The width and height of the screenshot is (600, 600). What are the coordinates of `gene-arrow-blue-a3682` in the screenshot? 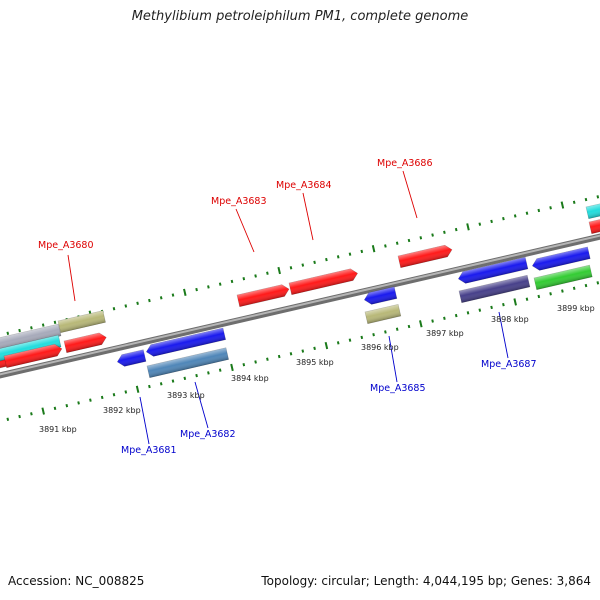 It's located at (186, 342).